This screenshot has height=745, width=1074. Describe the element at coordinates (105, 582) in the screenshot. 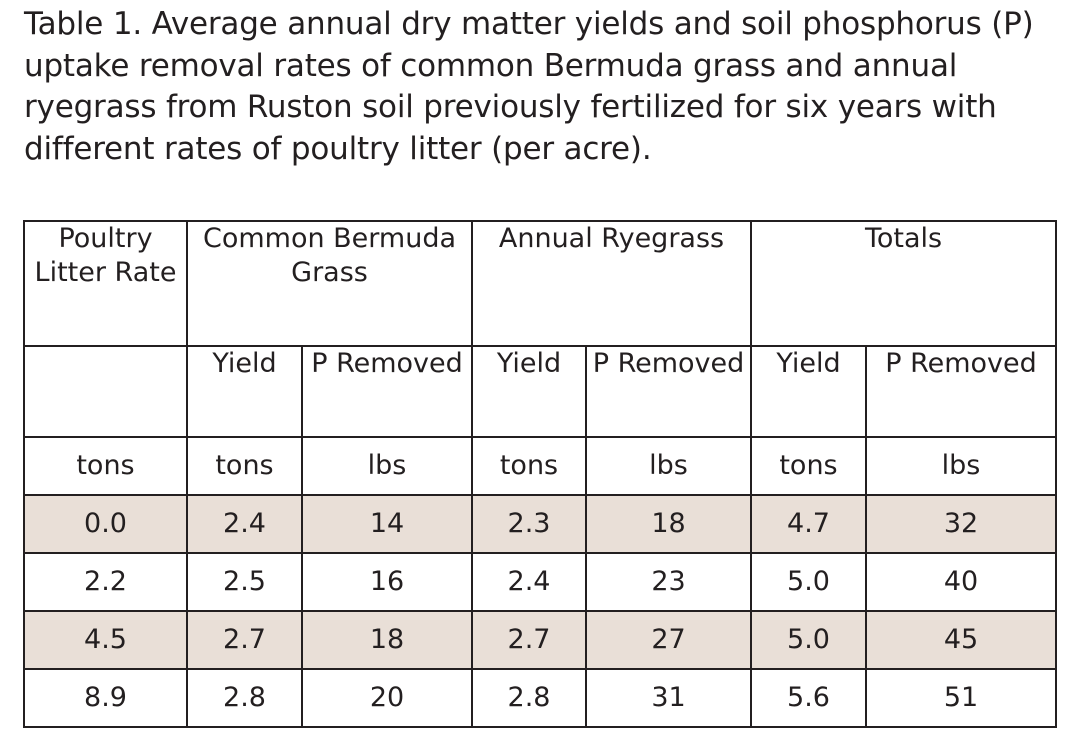

I see `table-cell: 2.2` at that location.